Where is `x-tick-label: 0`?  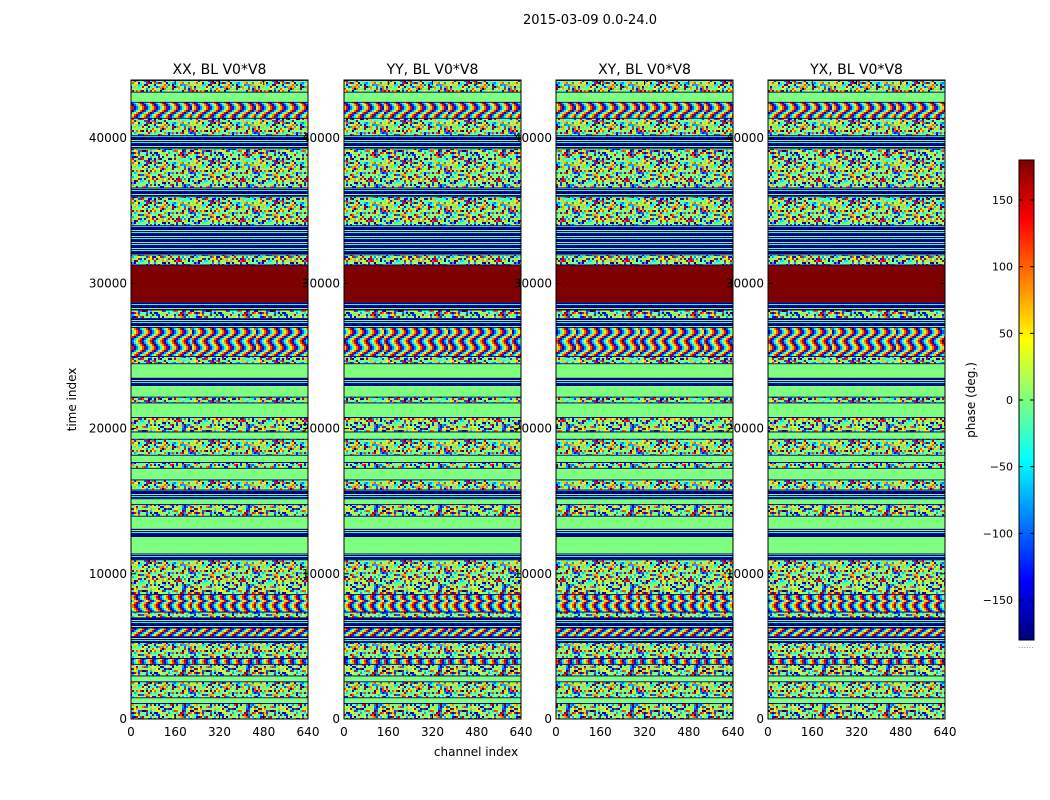 x-tick-label: 0 is located at coordinates (556, 732).